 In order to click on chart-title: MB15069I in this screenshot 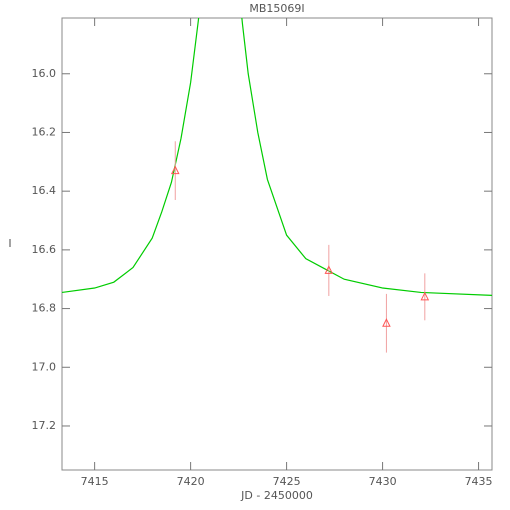, I will do `click(276, 8)`.